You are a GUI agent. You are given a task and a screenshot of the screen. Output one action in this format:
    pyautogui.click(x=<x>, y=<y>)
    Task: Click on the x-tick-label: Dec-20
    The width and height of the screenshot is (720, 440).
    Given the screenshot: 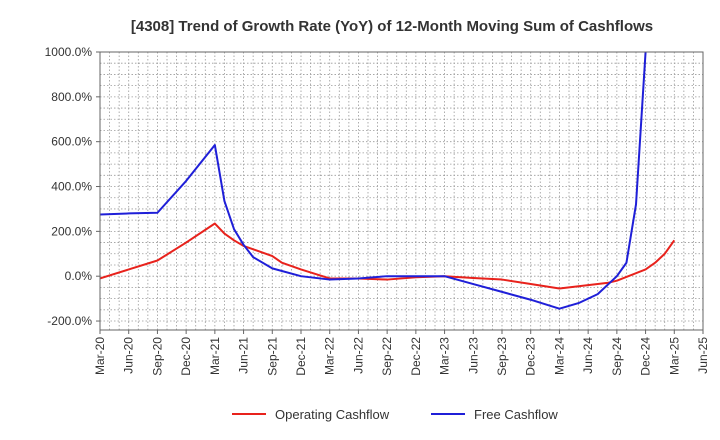 What is the action you would take?
    pyautogui.click(x=186, y=356)
    